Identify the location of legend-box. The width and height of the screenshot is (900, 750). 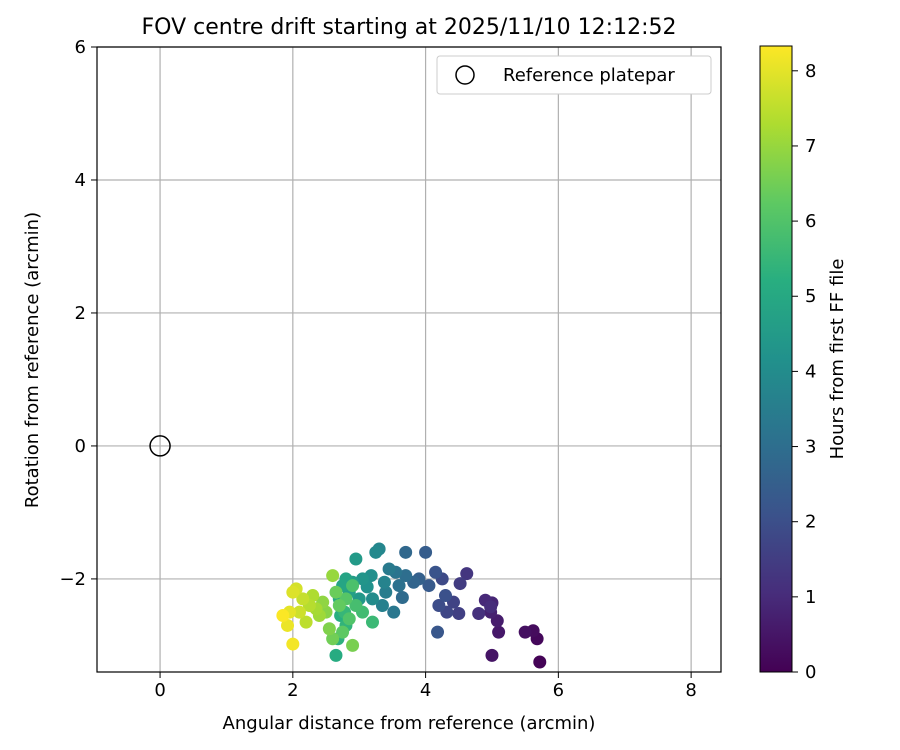
(574, 75).